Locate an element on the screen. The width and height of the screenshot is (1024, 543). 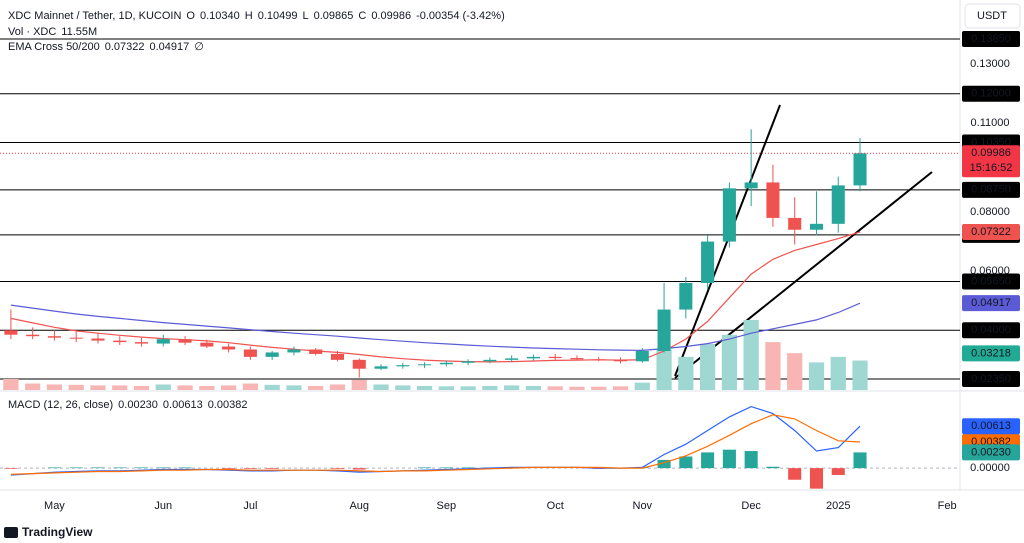
price-badge-label: 0.00230 is located at coordinates (991, 452).